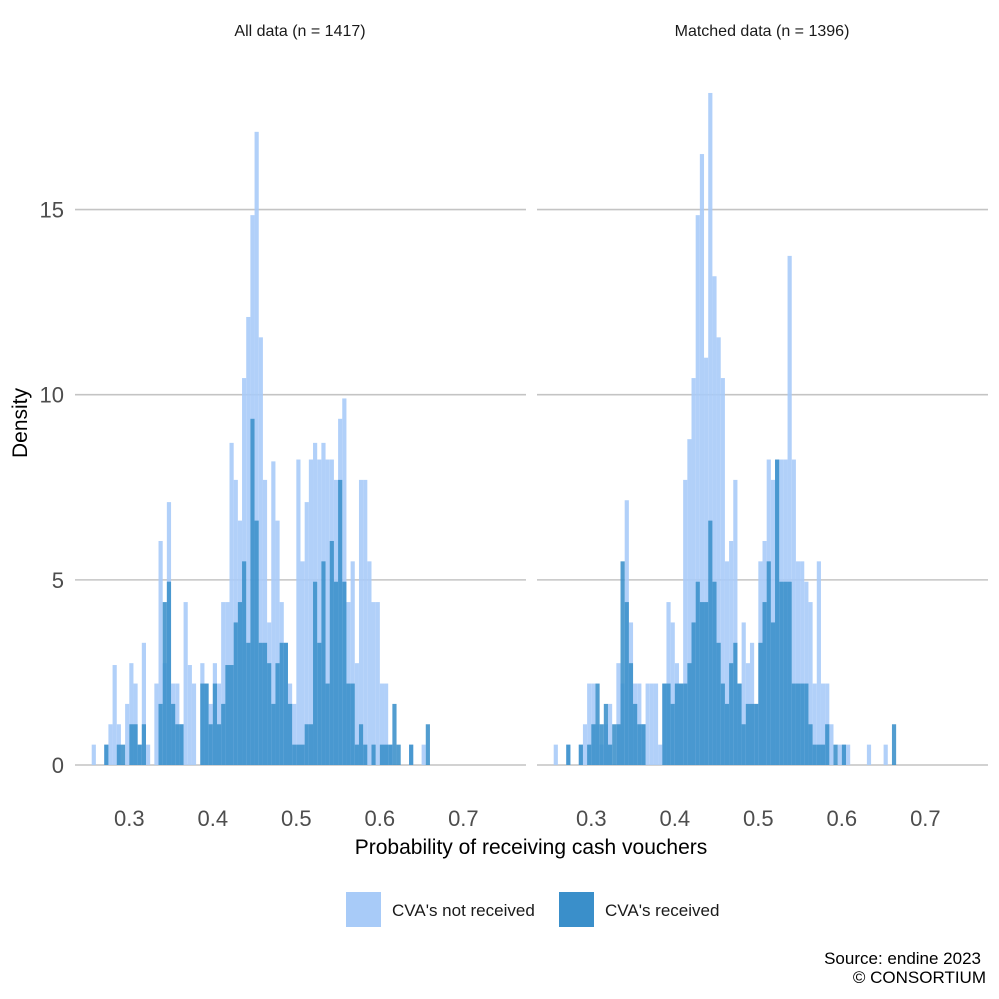 The width and height of the screenshot is (999, 999). I want to click on panel-matched-data-bars-received, so click(731, 612).